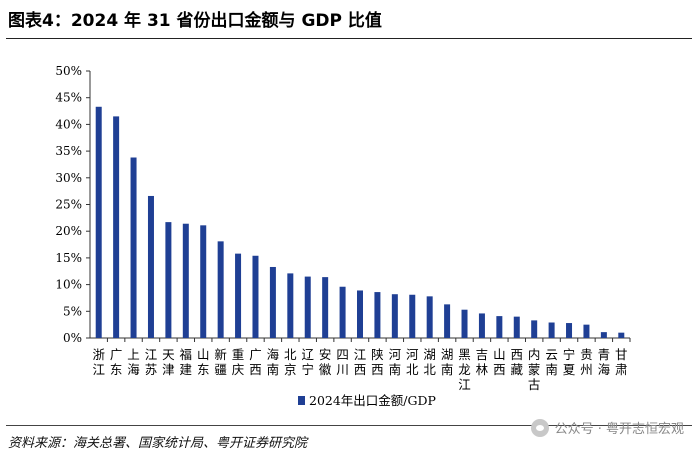 Image resolution: width=700 pixels, height=475 pixels. Describe the element at coordinates (539, 427) in the screenshot. I see `wechat-icon` at that location.